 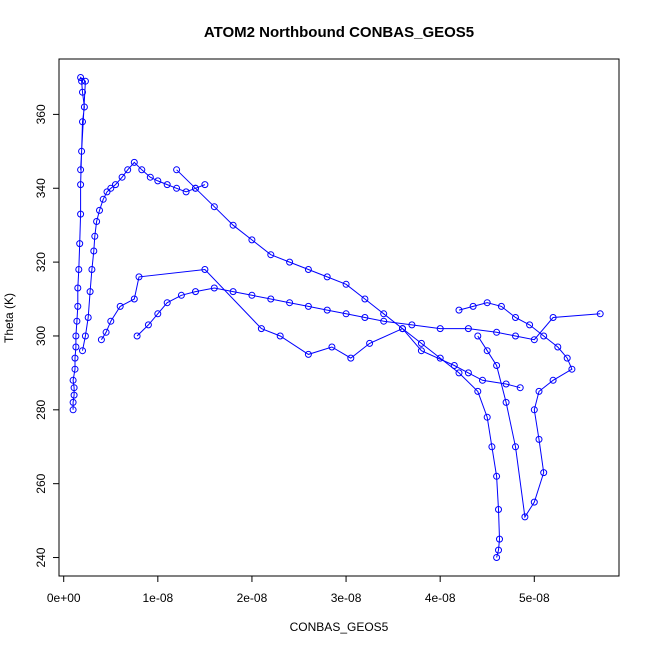 What do you see at coordinates (41, 114) in the screenshot?
I see `y-tick-label: 360` at bounding box center [41, 114].